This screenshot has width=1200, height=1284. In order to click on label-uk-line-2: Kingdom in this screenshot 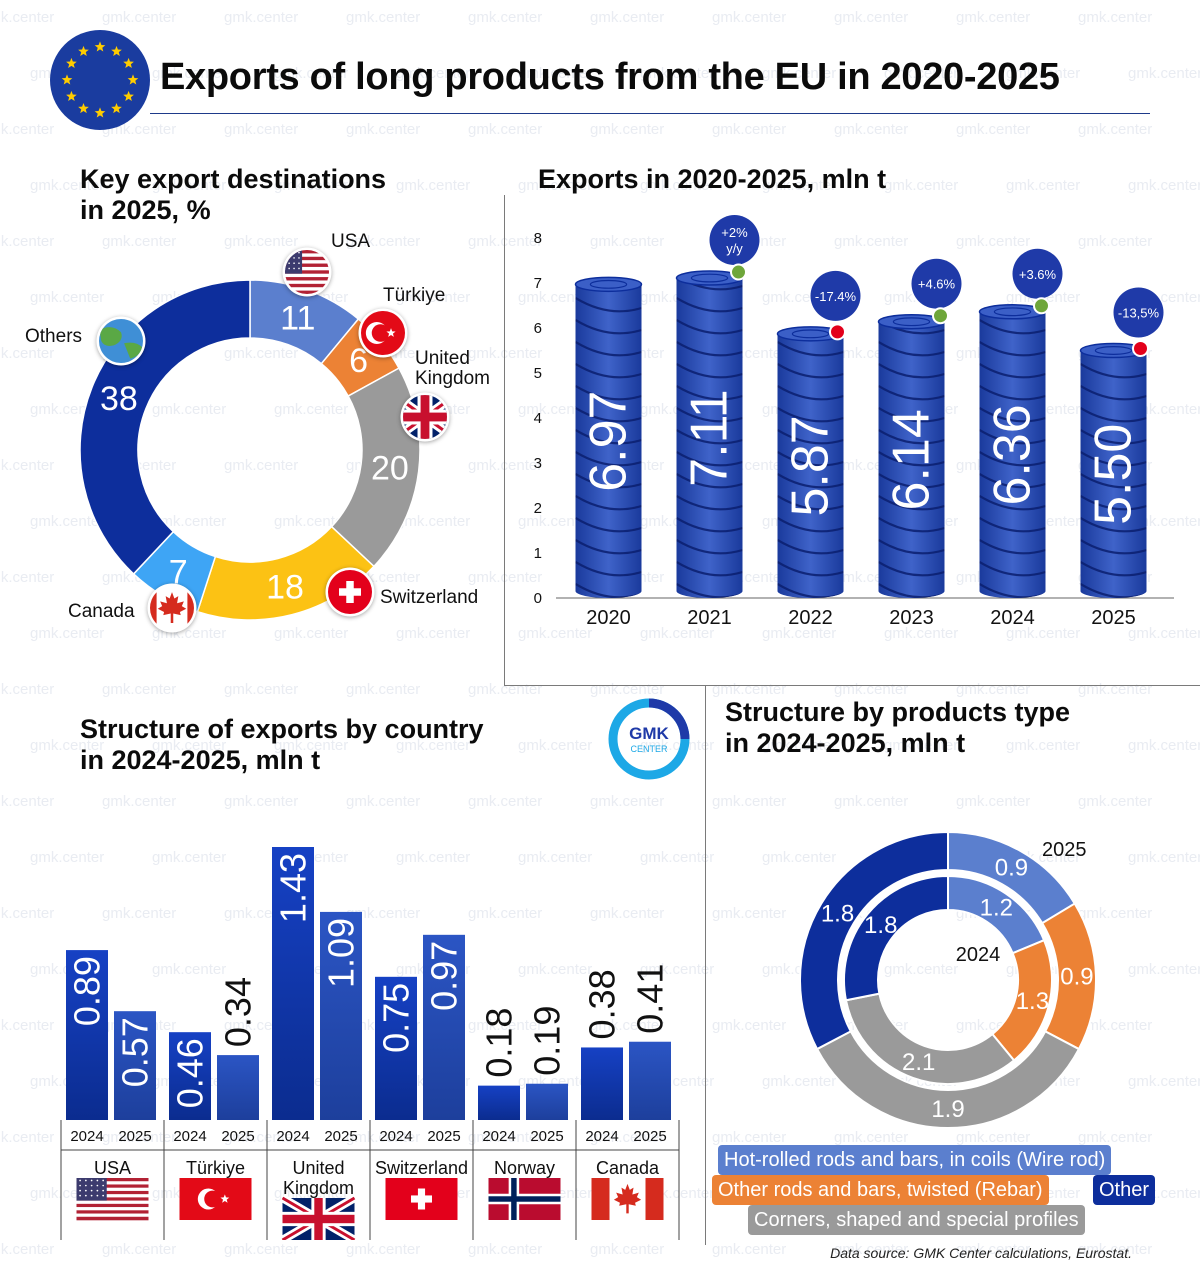, I will do `click(452, 378)`.